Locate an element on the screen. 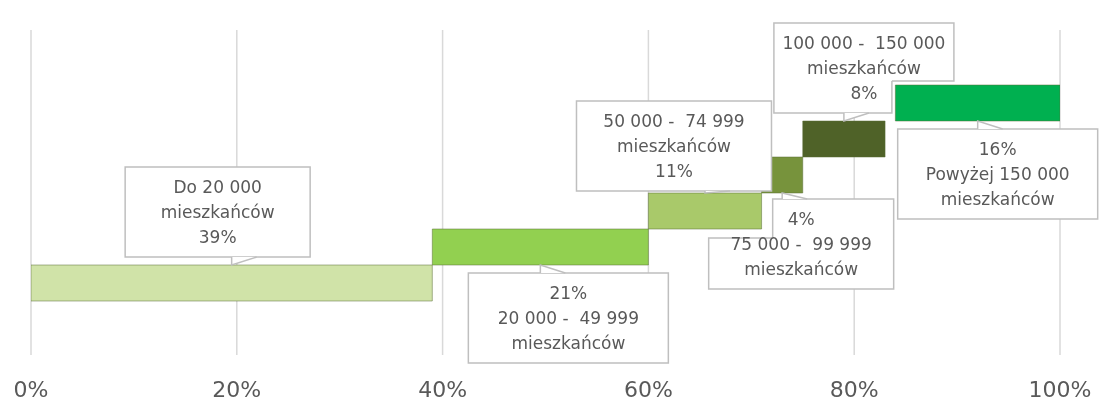  annotation: 75 000 - 99 999 mieszkańców is located at coordinates (801, 256).